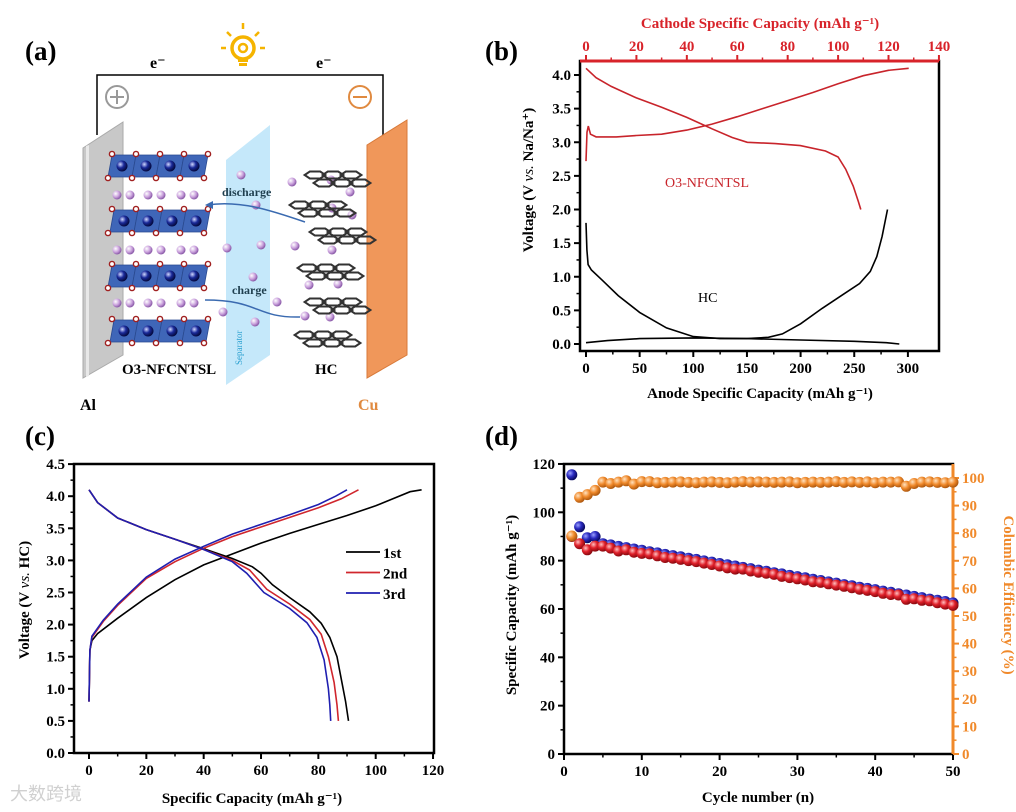 The height and width of the screenshot is (812, 1016). Describe the element at coordinates (103, 250) in the screenshot. I see `aluminum-current-collector` at that location.